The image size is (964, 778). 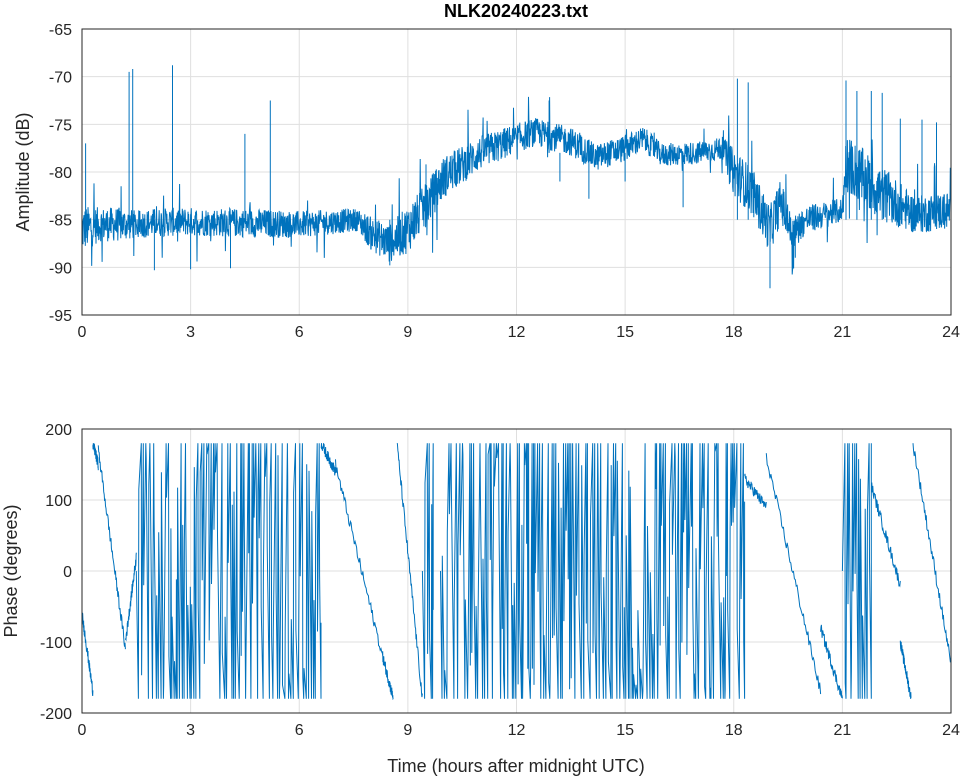 What do you see at coordinates (60, 78) in the screenshot?
I see `y-tick-label: -70` at bounding box center [60, 78].